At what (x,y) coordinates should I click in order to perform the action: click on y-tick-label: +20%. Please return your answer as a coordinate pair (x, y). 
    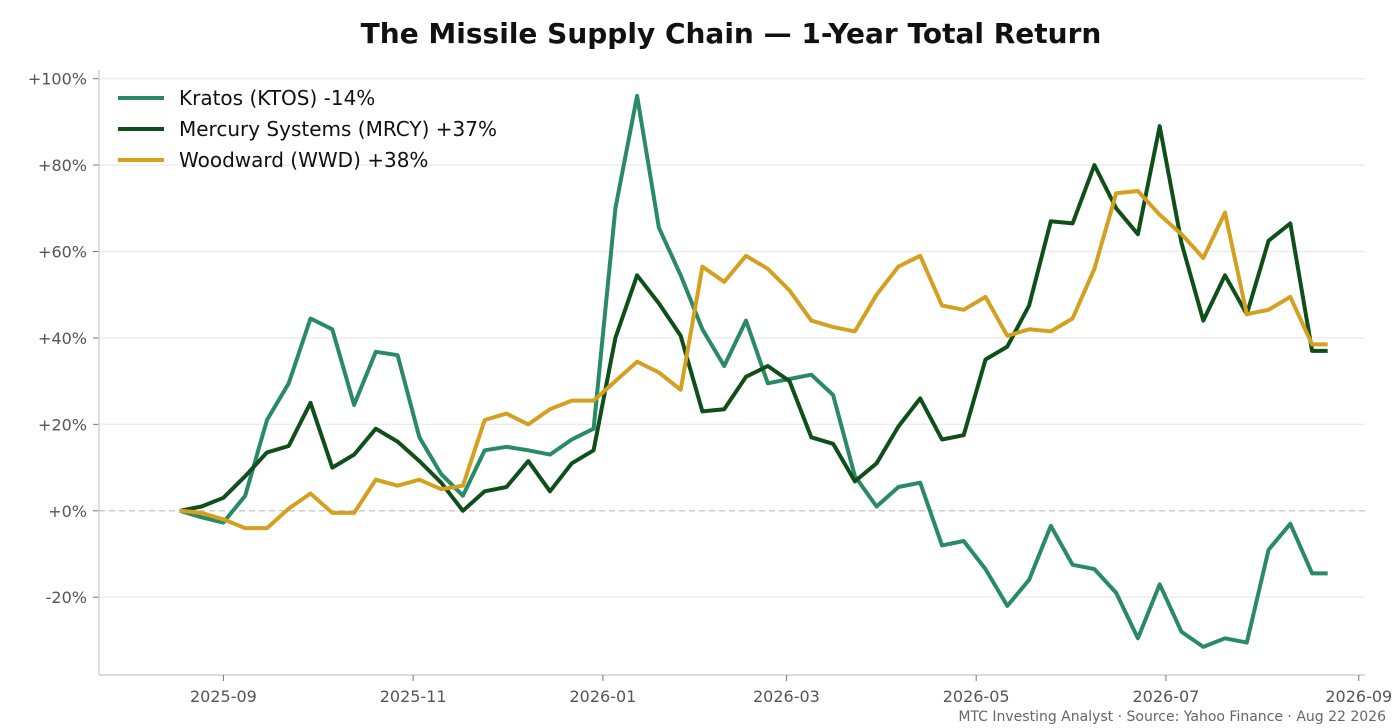
    Looking at the image, I should click on (62, 424).